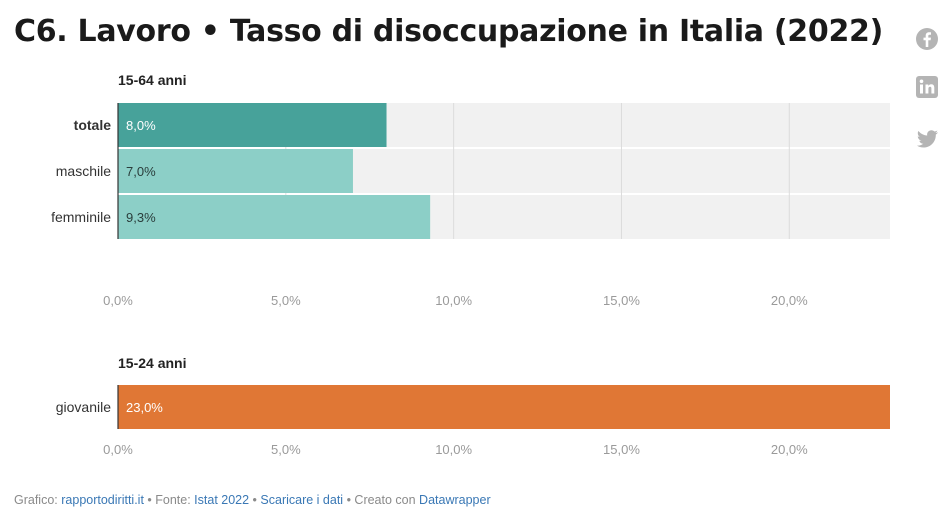 Image resolution: width=943 pixels, height=512 pixels. I want to click on facebook-icon, so click(927, 39).